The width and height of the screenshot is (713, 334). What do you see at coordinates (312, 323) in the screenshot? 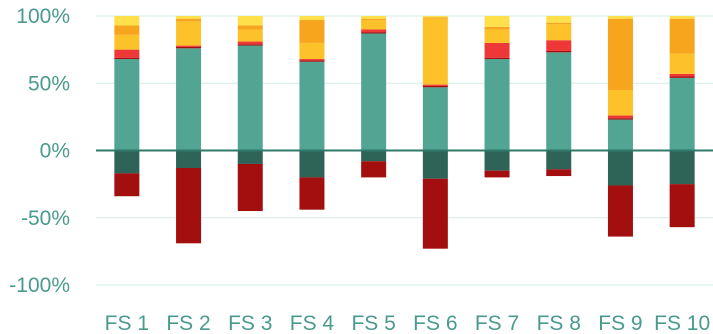
I see `x-category-label: FS 4` at bounding box center [312, 323].